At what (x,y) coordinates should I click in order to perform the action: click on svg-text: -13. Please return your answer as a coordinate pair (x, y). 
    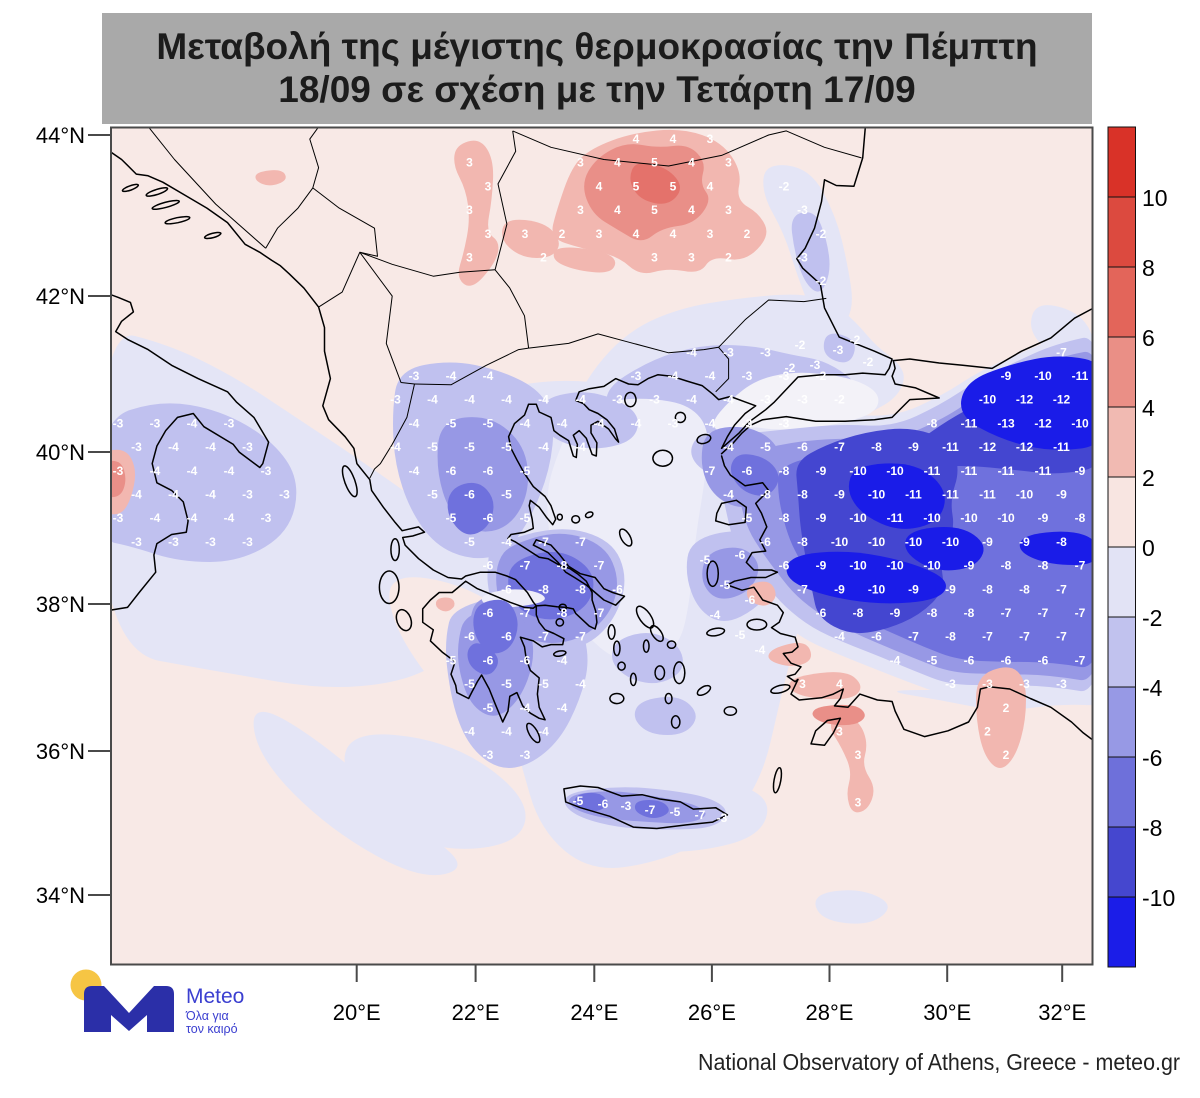
    Looking at the image, I should click on (1006, 423).